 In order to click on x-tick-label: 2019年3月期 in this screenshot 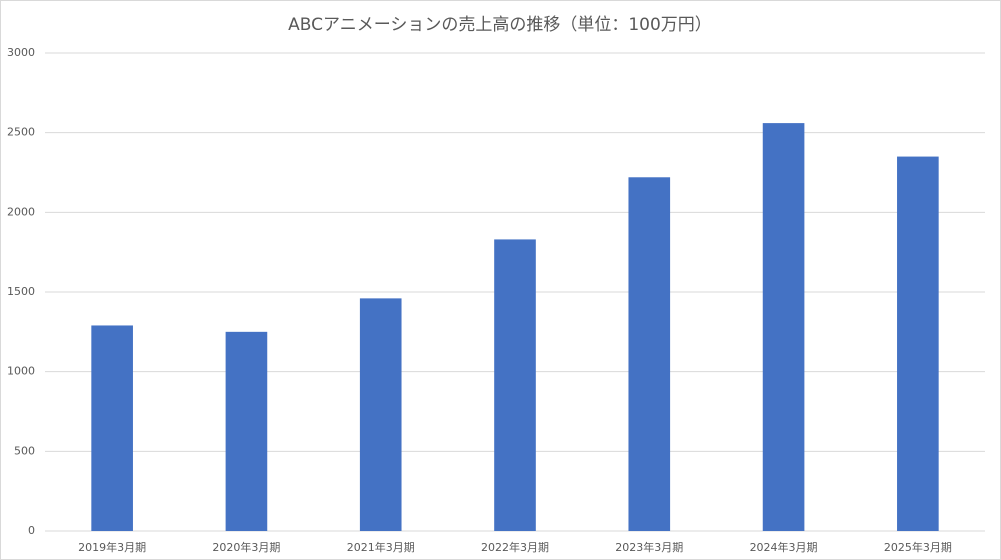, I will do `click(112, 547)`.